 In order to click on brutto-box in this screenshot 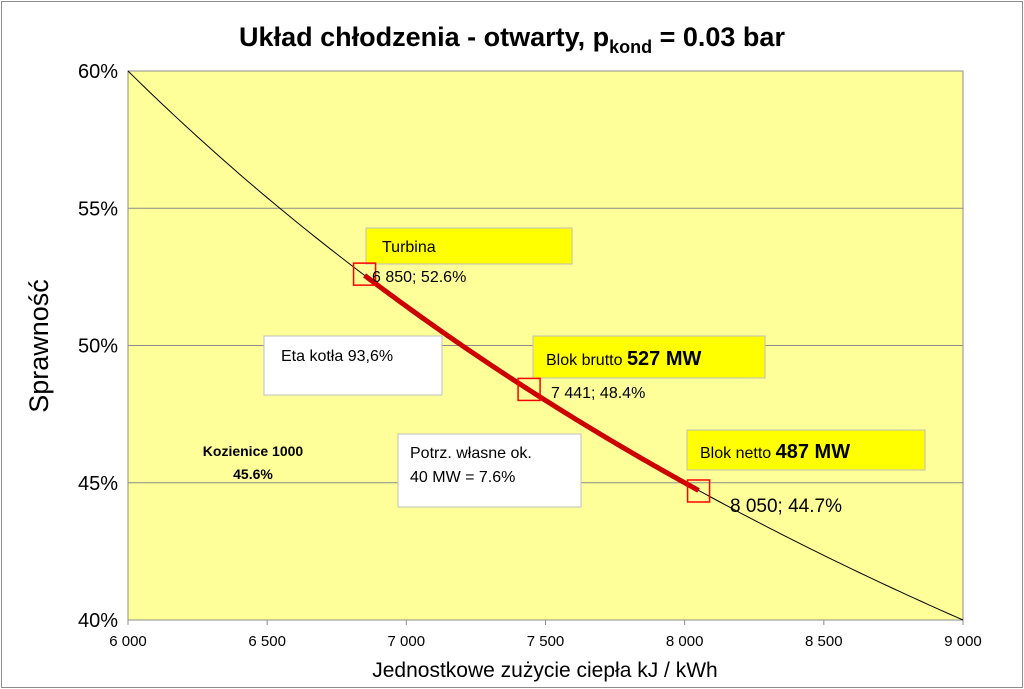, I will do `click(649, 357)`.